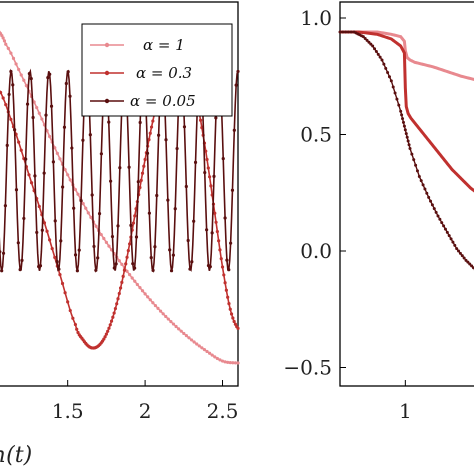 This screenshot has width=474, height=474. What do you see at coordinates (406, 150) in the screenshot?
I see `right-series-group` at bounding box center [406, 150].